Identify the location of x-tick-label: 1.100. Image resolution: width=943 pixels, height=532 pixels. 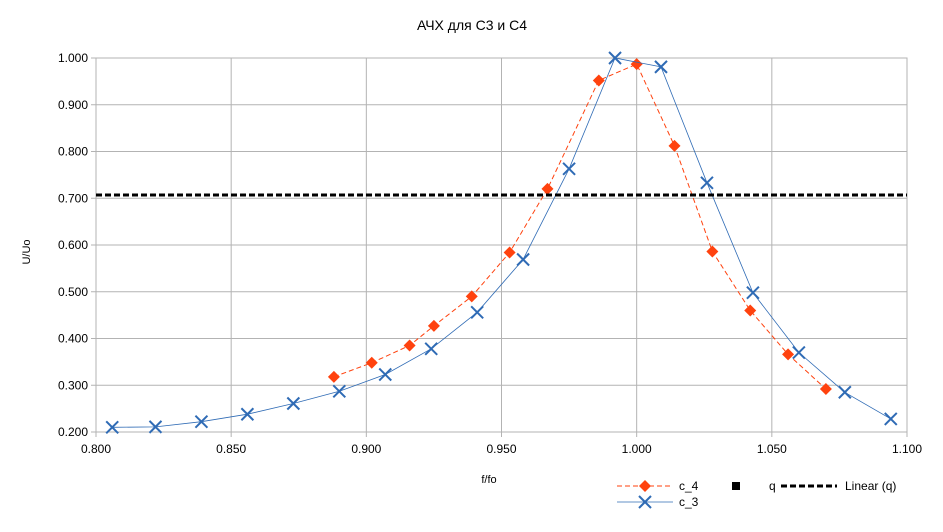
(907, 449).